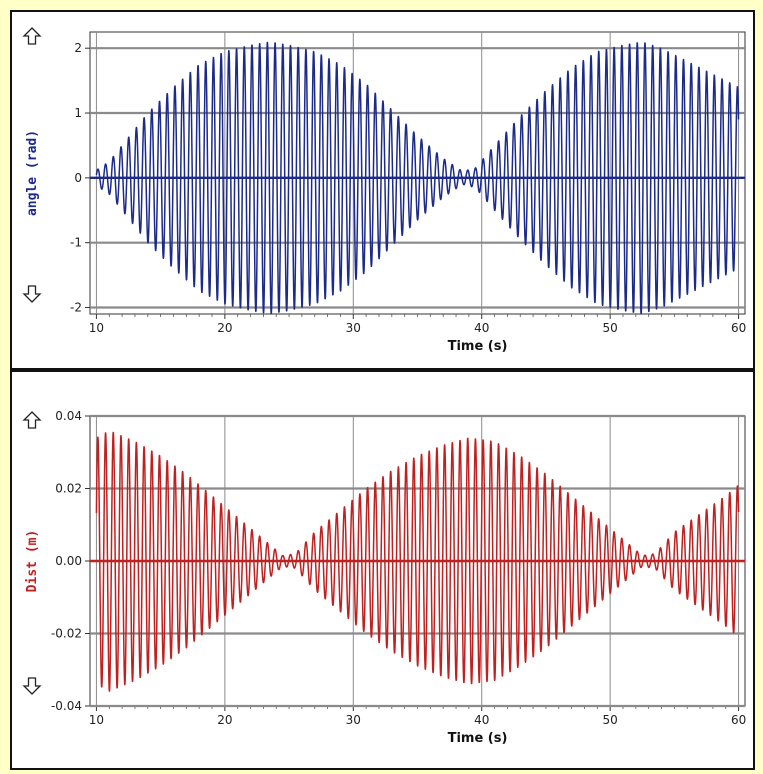  Describe the element at coordinates (78, 113) in the screenshot. I see `y-tick-label: 1` at that location.